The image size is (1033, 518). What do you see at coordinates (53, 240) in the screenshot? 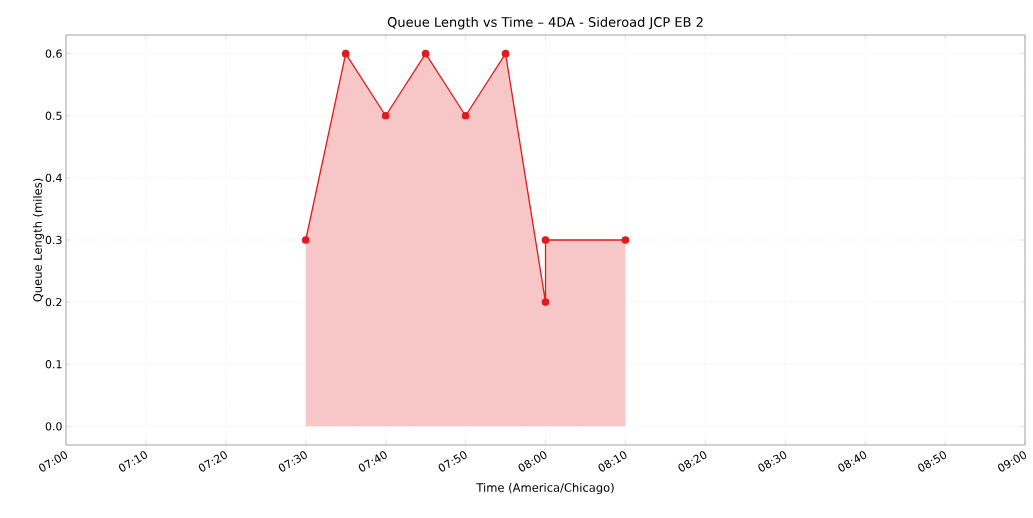
I see `y-tick-label: 0.3` at bounding box center [53, 240].